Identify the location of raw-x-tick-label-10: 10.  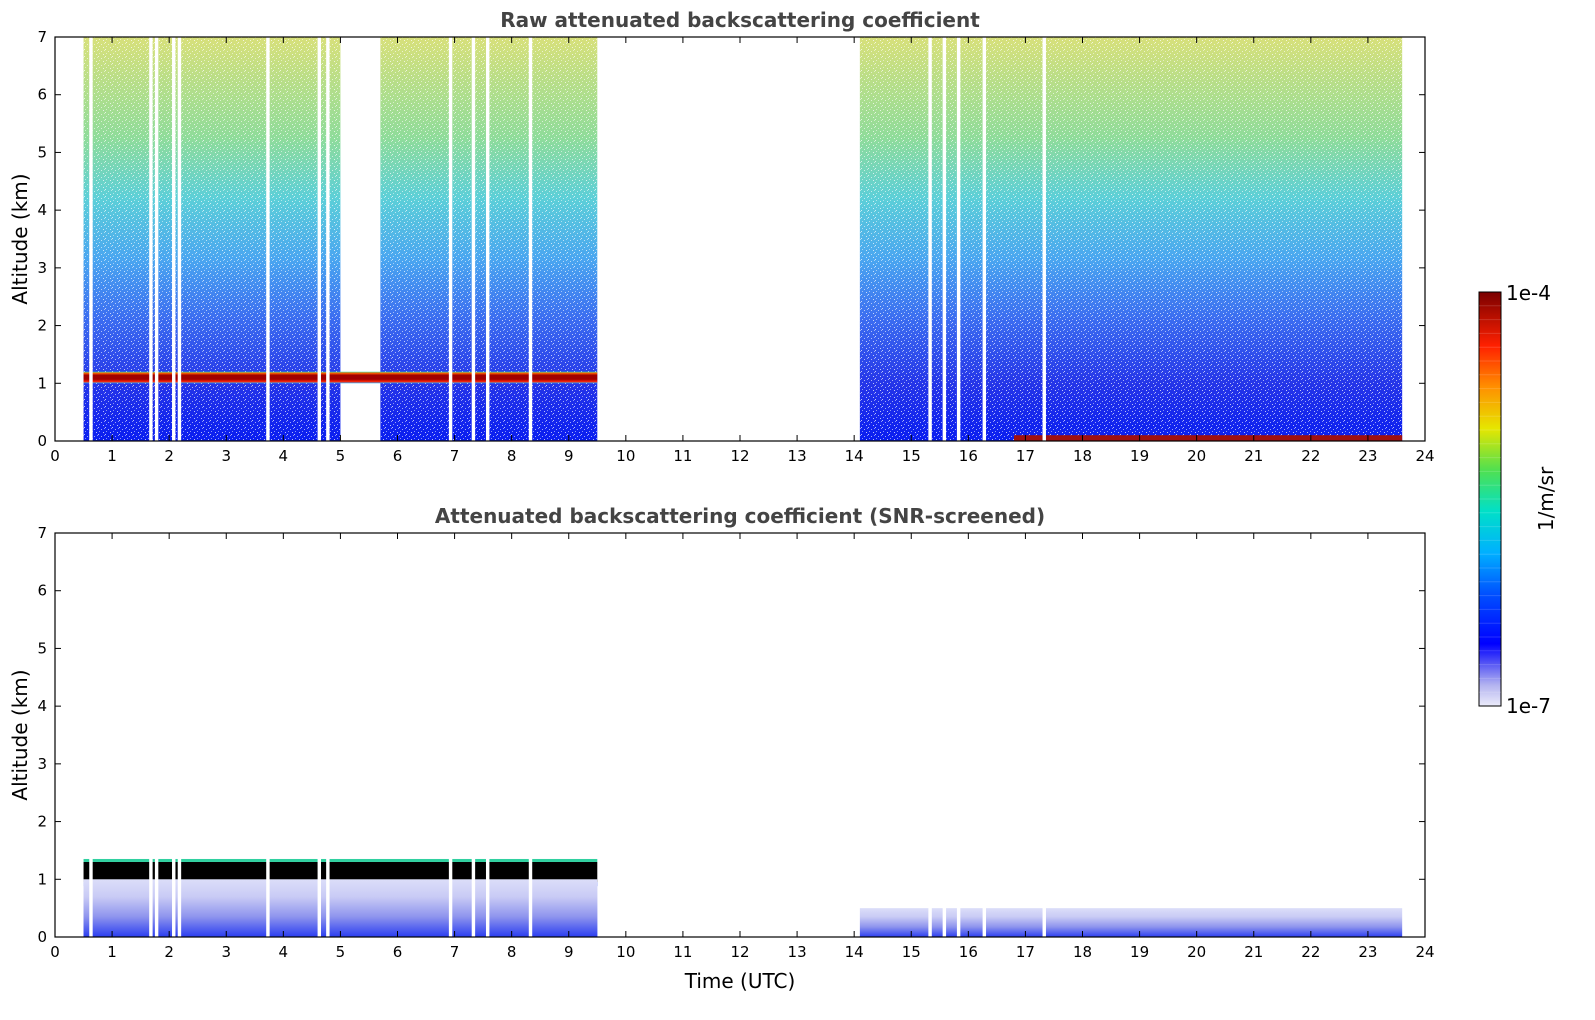
(625, 456).